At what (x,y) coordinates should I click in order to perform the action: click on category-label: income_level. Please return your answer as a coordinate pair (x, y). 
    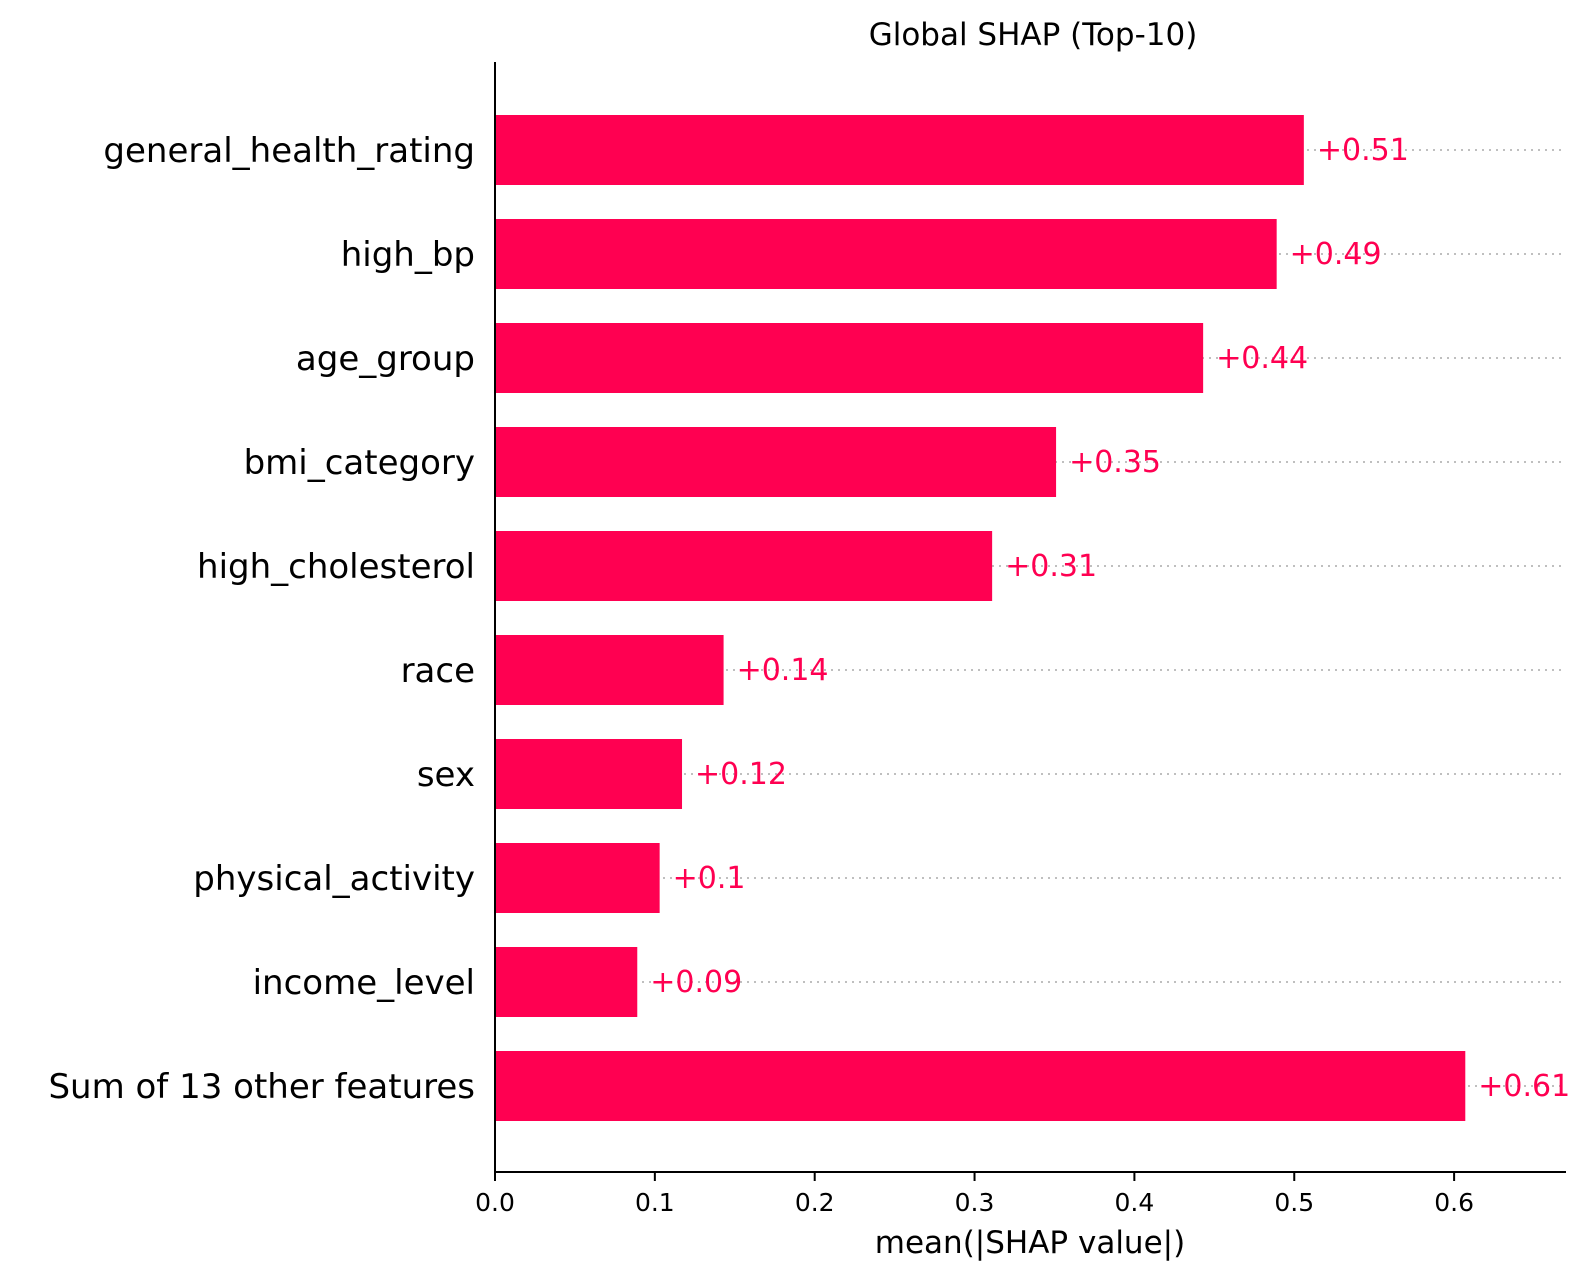
    Looking at the image, I should click on (364, 983).